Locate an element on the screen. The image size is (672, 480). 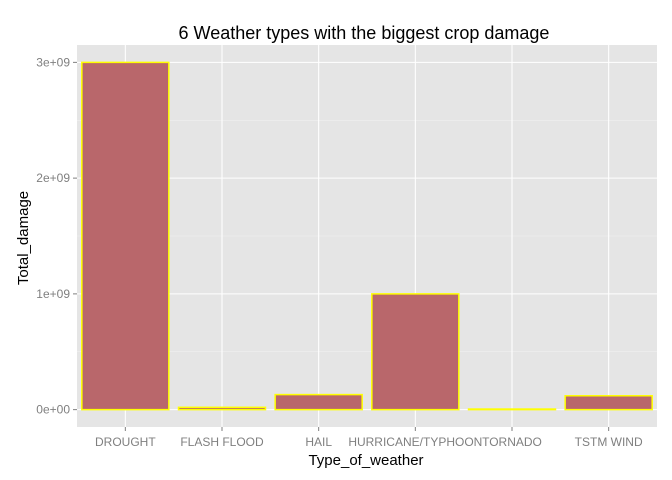
bar-hurricane-typhoon is located at coordinates (415, 352).